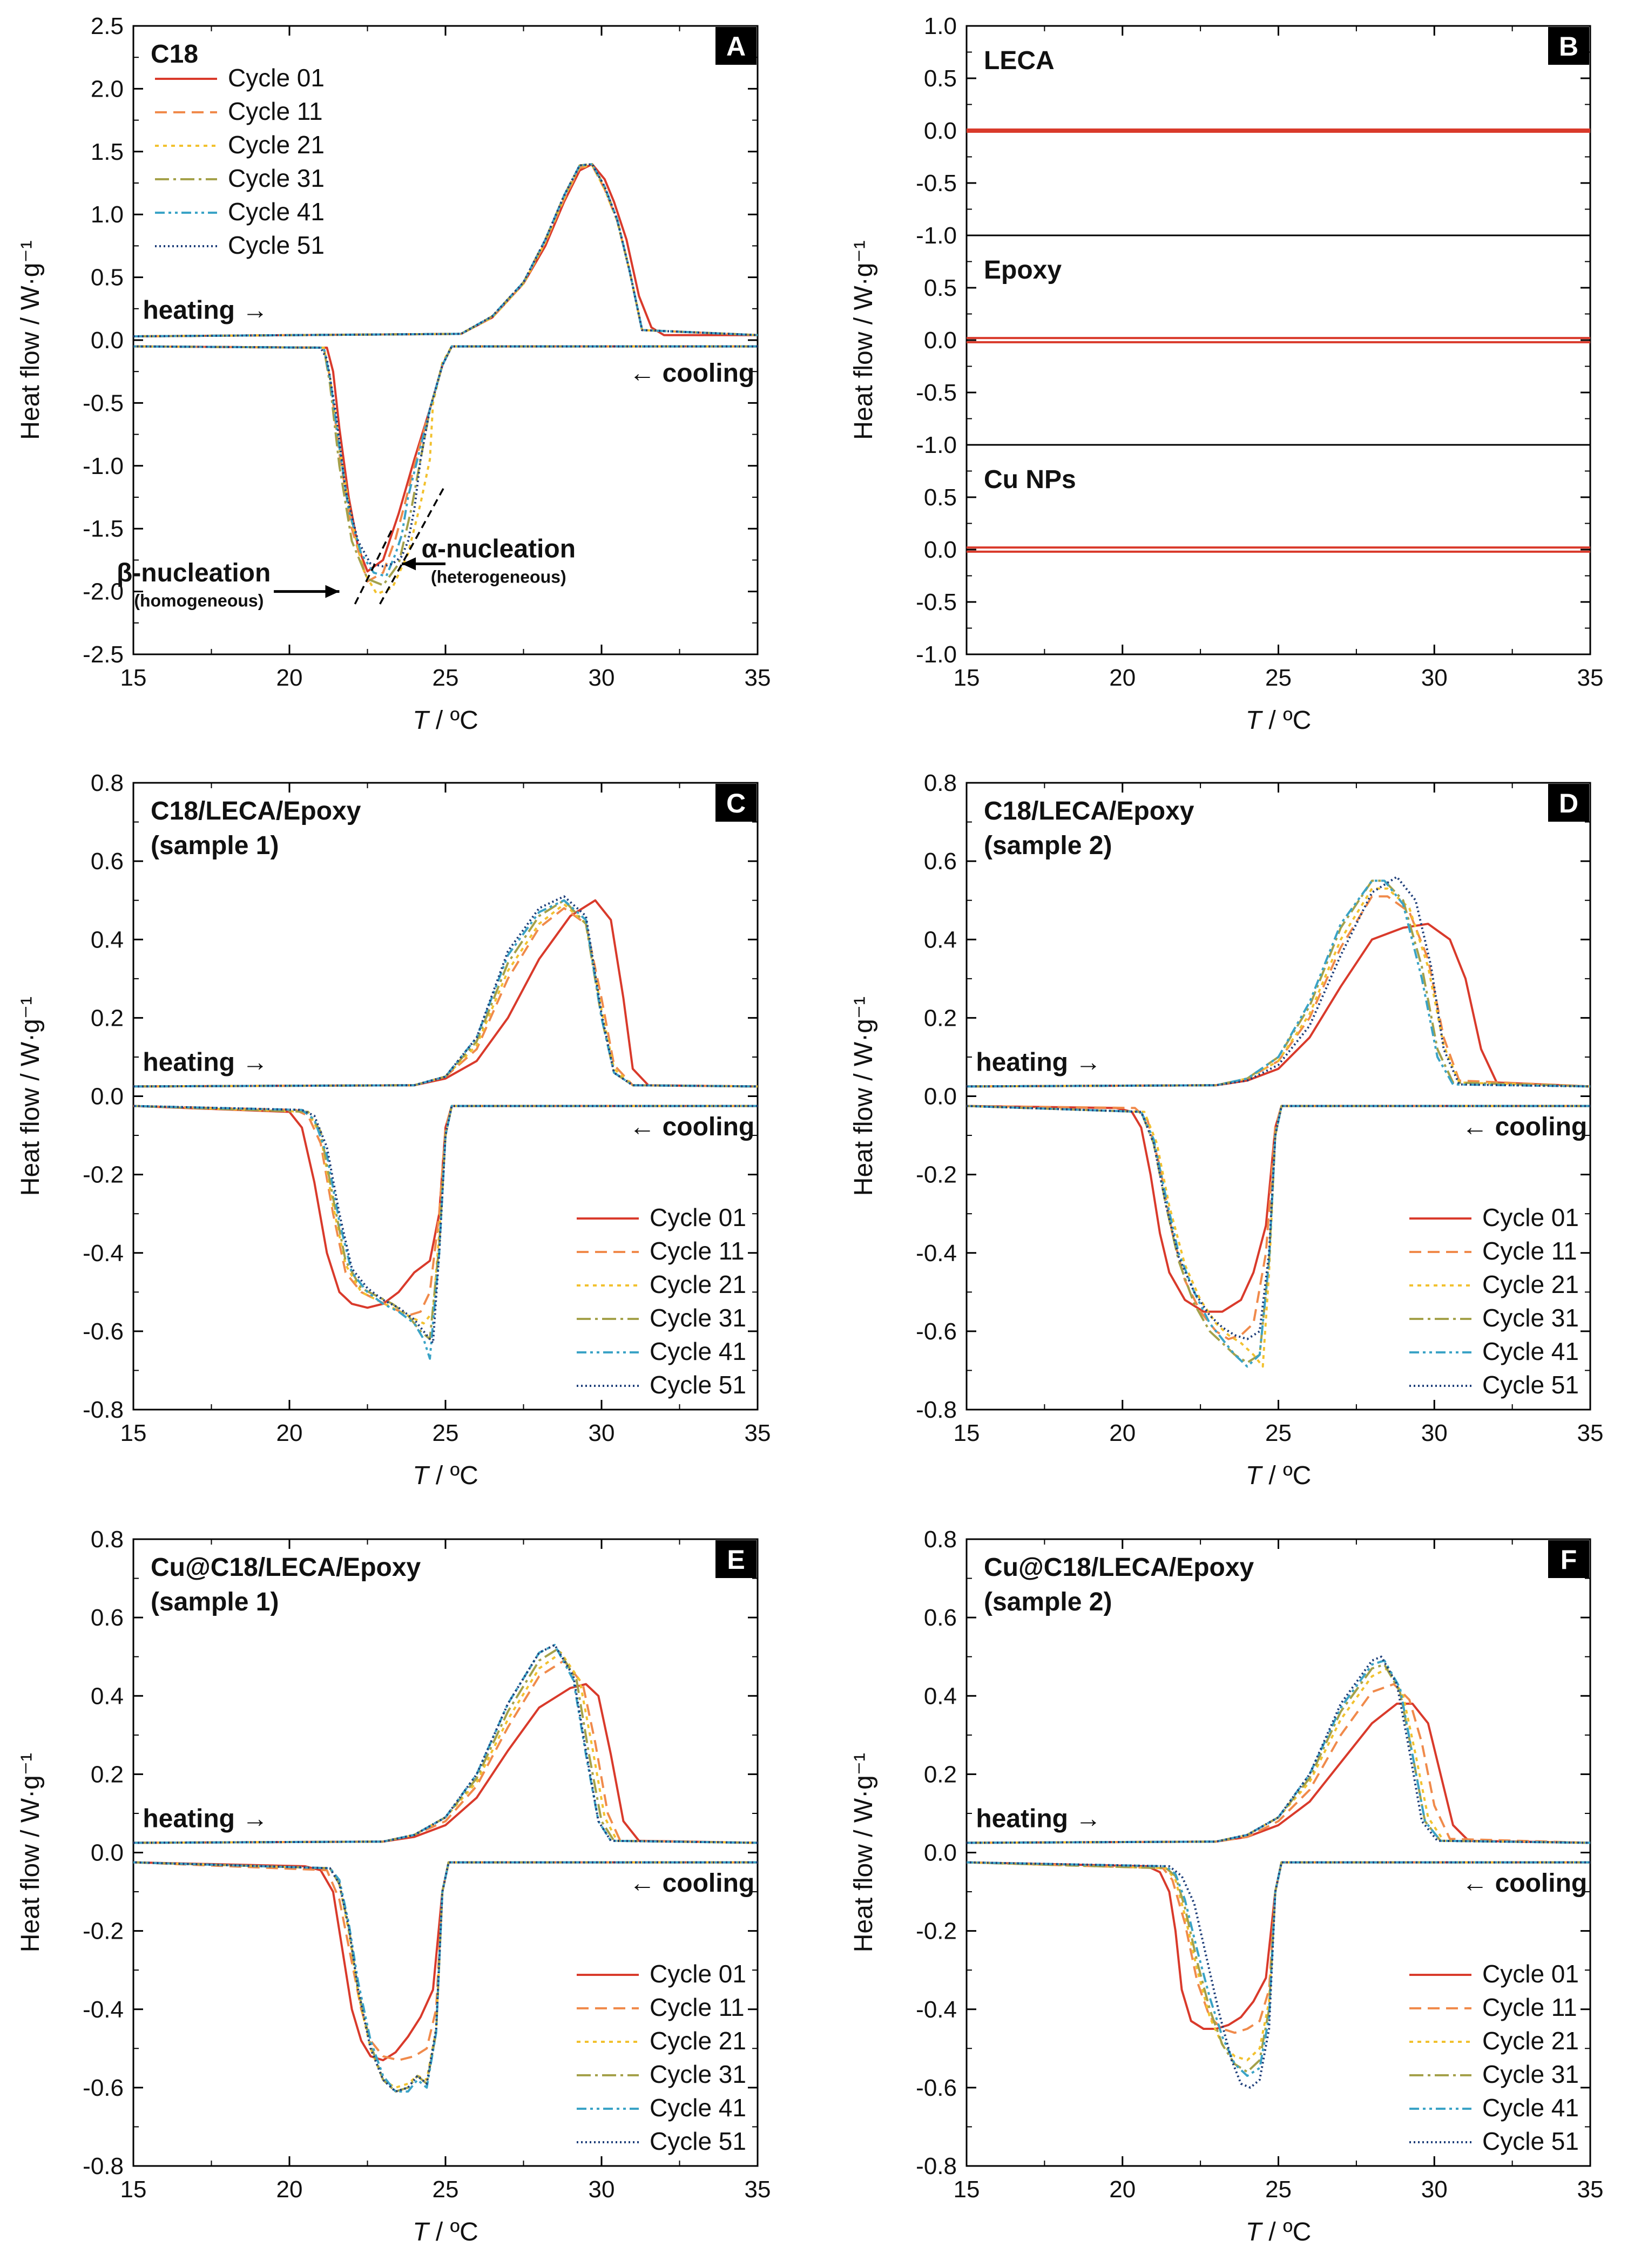 The height and width of the screenshot is (2268, 1641). Describe the element at coordinates (107, 278) in the screenshot. I see `y-tick-label: 0.5` at that location.